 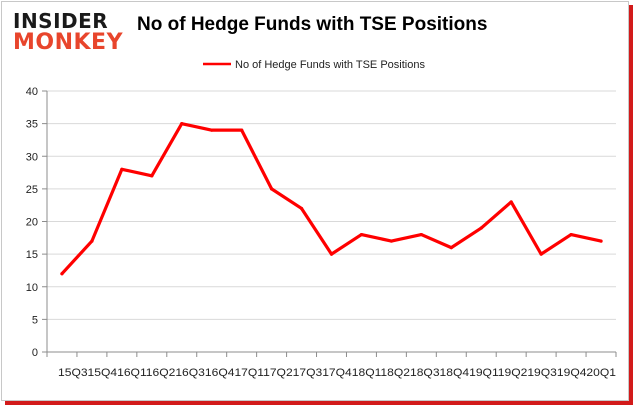 I want to click on data-point-19Q4, so click(x=571, y=234).